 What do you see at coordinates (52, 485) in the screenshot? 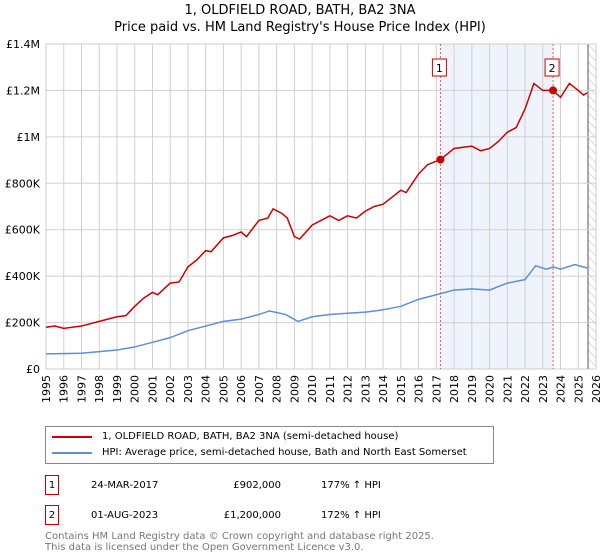
I see `sale-marker-label: 1` at bounding box center [52, 485].